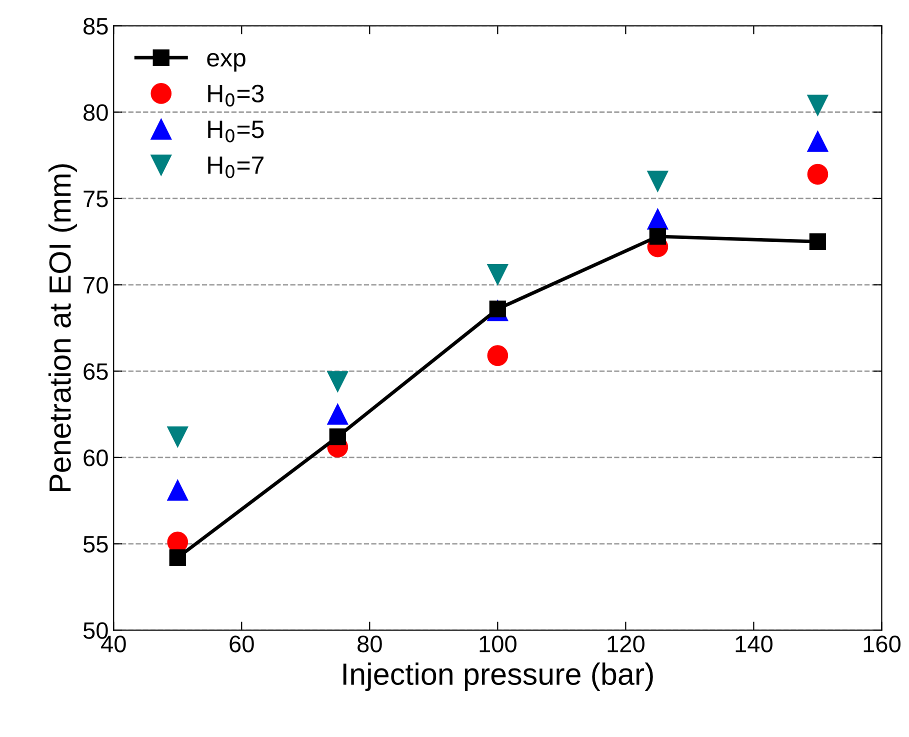 This screenshot has height=737, width=909. What do you see at coordinates (96, 458) in the screenshot?
I see `y-tick-label: 60` at bounding box center [96, 458].